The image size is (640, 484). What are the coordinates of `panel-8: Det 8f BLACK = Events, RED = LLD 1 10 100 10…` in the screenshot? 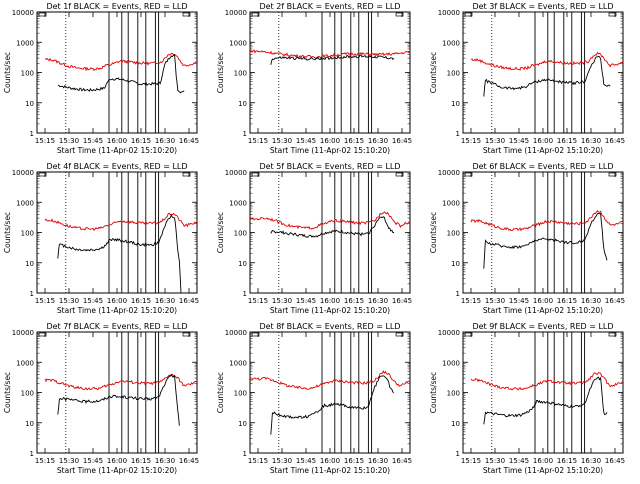 It's located at (314, 398).